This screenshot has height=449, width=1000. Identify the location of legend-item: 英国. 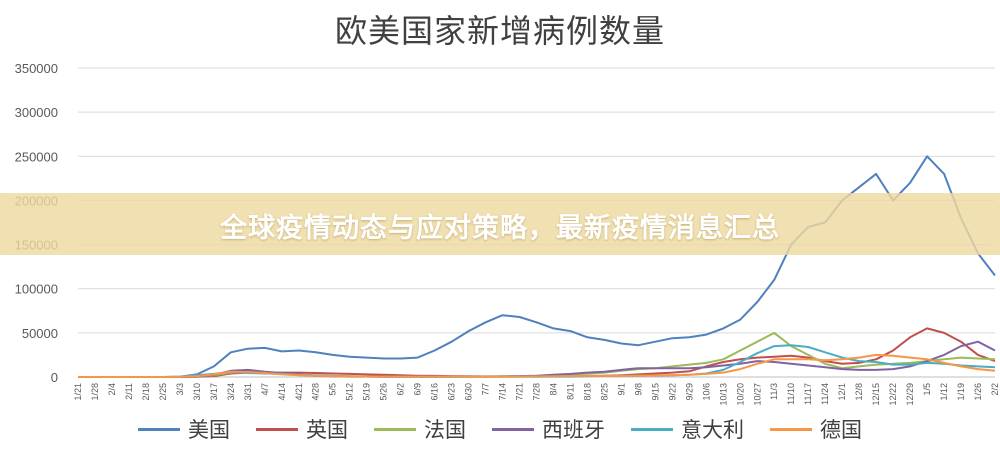
(302, 429).